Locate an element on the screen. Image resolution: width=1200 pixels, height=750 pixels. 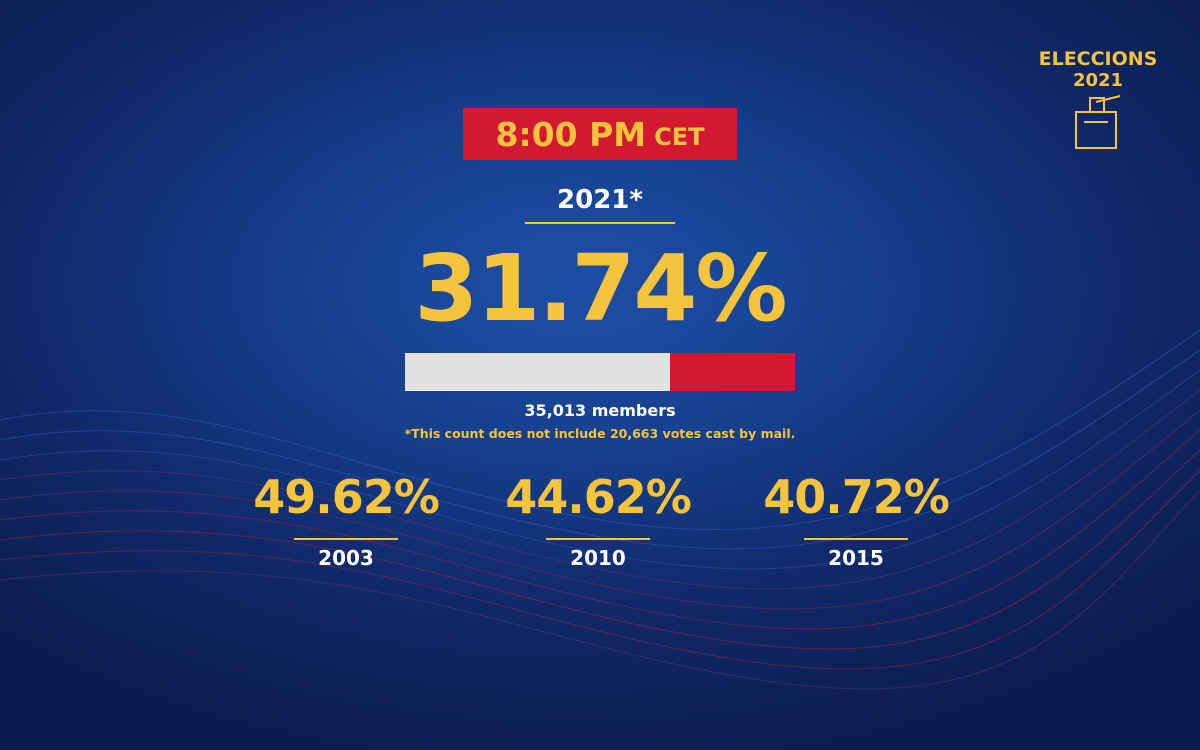
current-year: 2021* is located at coordinates (600, 200).